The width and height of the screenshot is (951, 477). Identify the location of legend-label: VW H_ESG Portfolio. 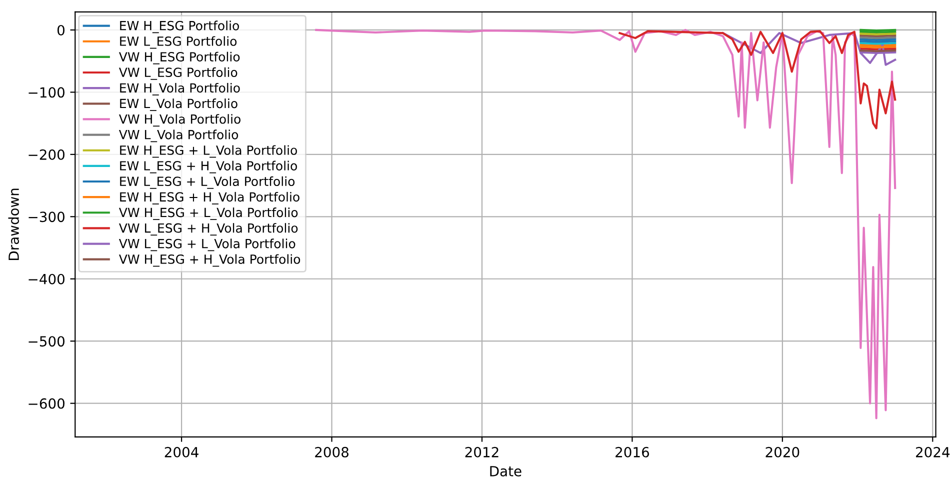
(179, 58).